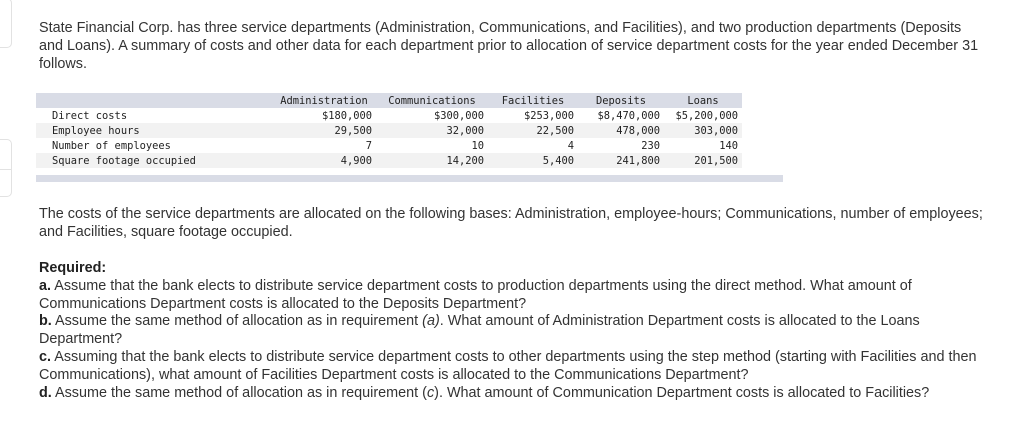 The width and height of the screenshot is (1036, 441). Describe the element at coordinates (533, 145) in the screenshot. I see `cell: 4` at that location.